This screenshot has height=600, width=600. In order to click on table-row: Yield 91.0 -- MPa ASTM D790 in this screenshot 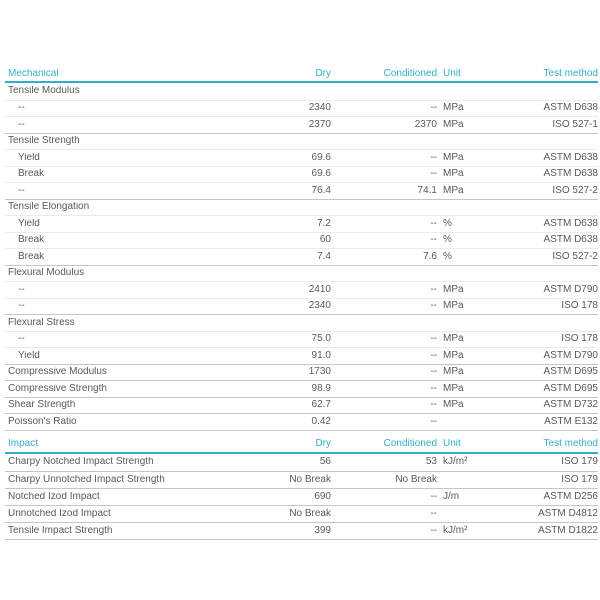, I will do `click(301, 355)`.